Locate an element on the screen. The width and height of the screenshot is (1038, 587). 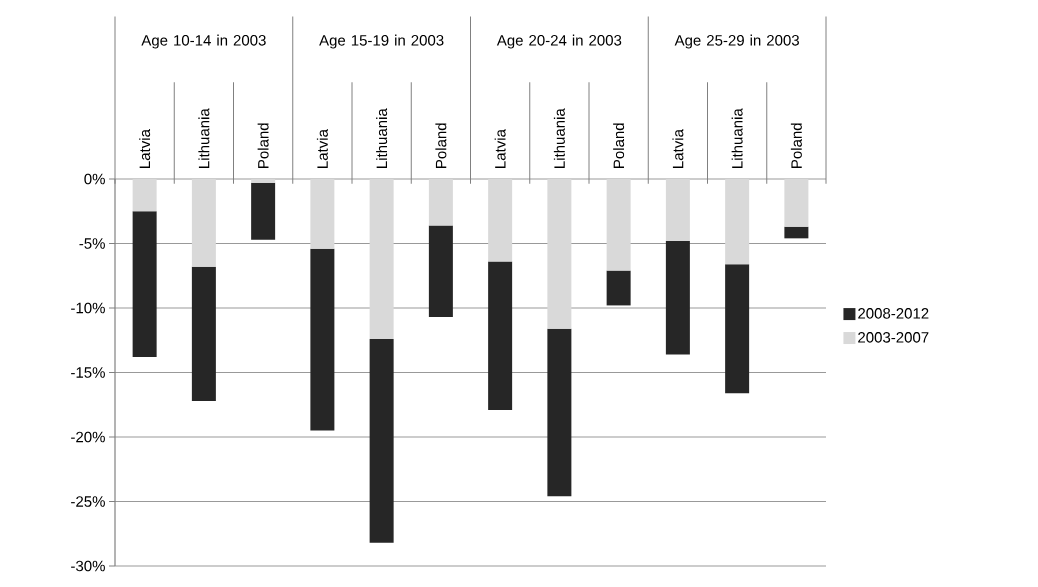
y-tick-label: -10% is located at coordinates (88, 308).